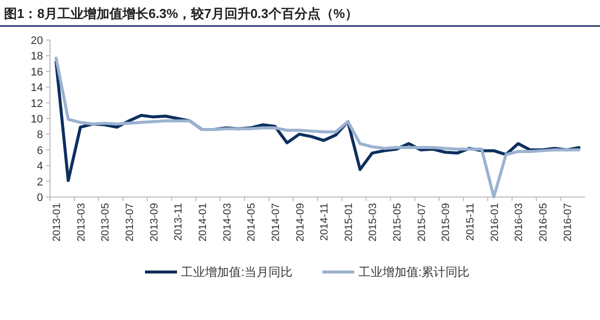 Image resolution: width=600 pixels, height=320 pixels. Describe the element at coordinates (39, 135) in the screenshot. I see `y-tick-label: 8` at that location.